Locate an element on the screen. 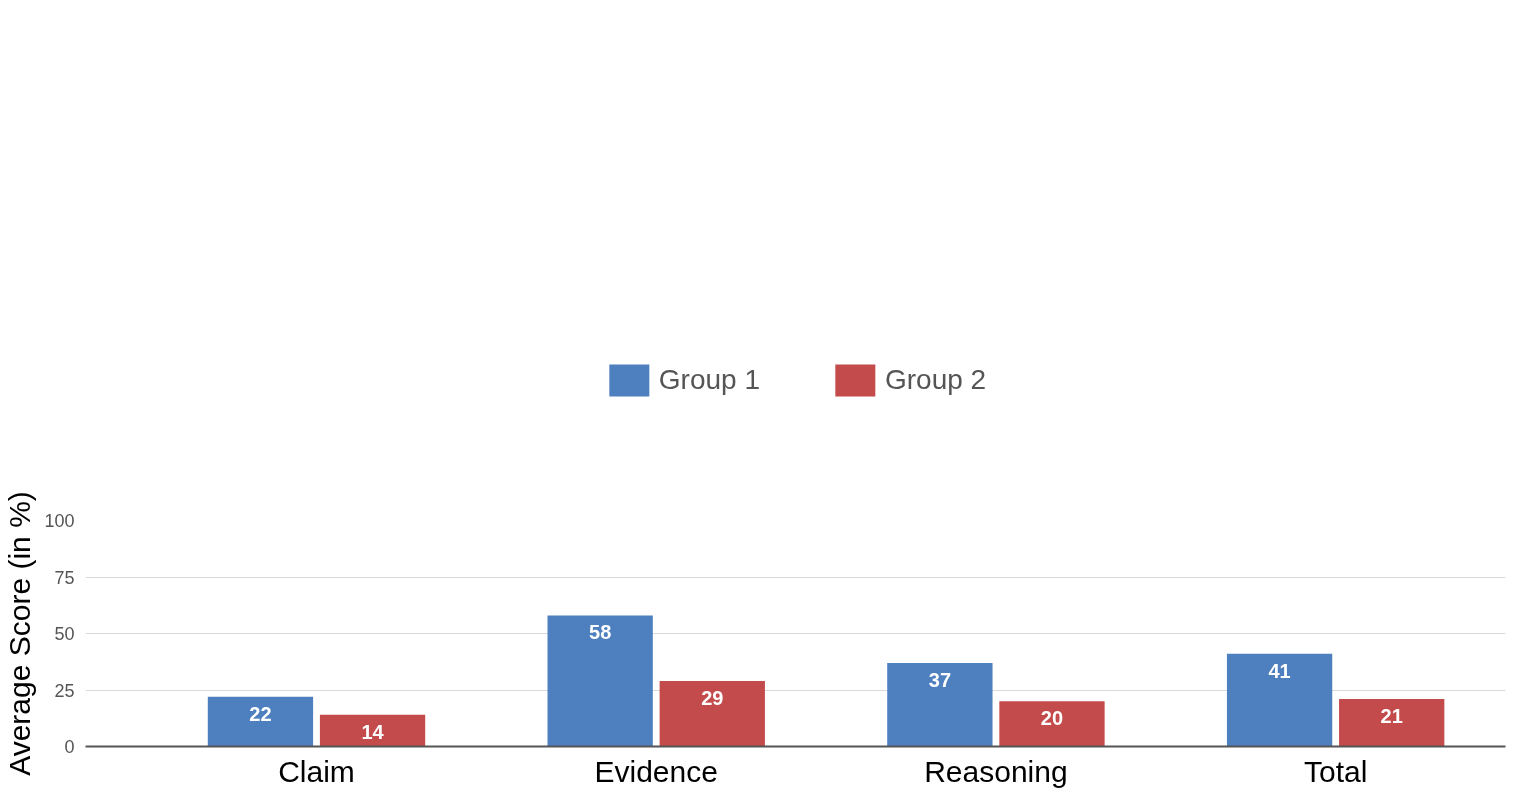 This screenshot has width=1528, height=800. y-tick-label: 75 is located at coordinates (64, 577).